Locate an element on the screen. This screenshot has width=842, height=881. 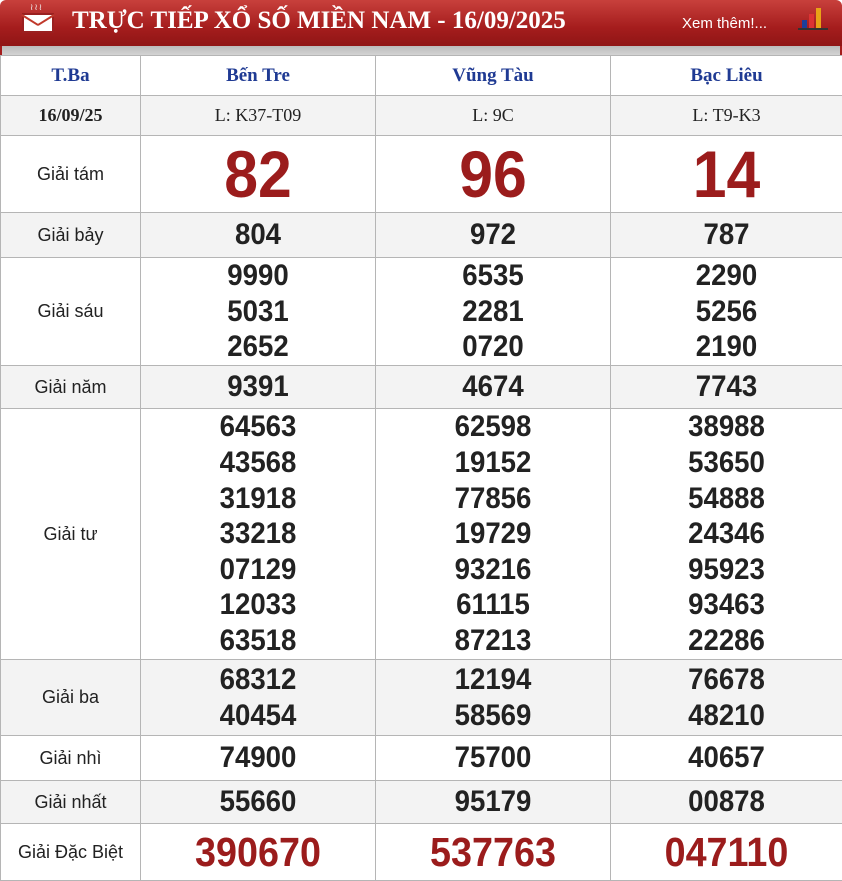
ticket-code: L: 9C is located at coordinates (493, 116).